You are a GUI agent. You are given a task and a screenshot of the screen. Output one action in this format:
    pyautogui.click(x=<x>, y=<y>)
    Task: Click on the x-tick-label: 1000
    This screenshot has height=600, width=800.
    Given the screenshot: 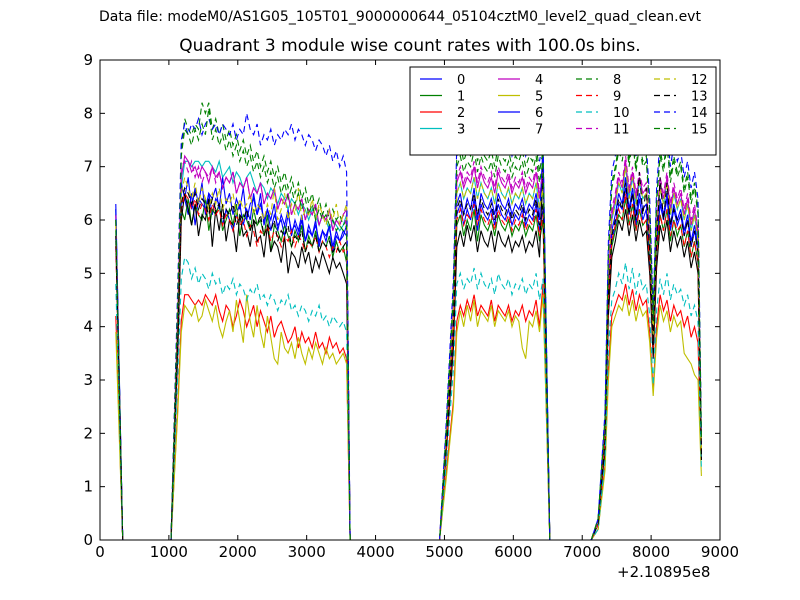 What is the action you would take?
    pyautogui.click(x=169, y=552)
    